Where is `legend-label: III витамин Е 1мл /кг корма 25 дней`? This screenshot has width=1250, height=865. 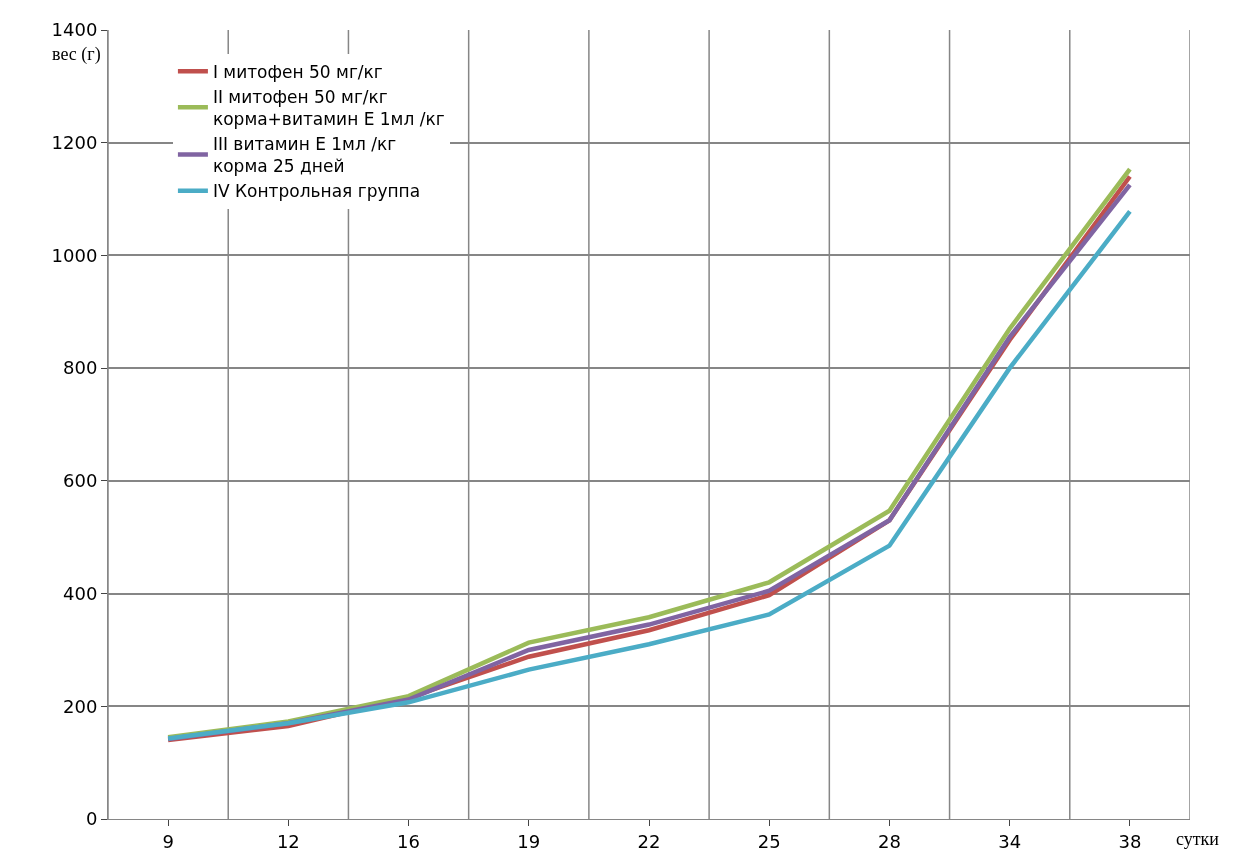 legend-label: III витамин Е 1мл /кг корма 25 дней is located at coordinates (304, 155).